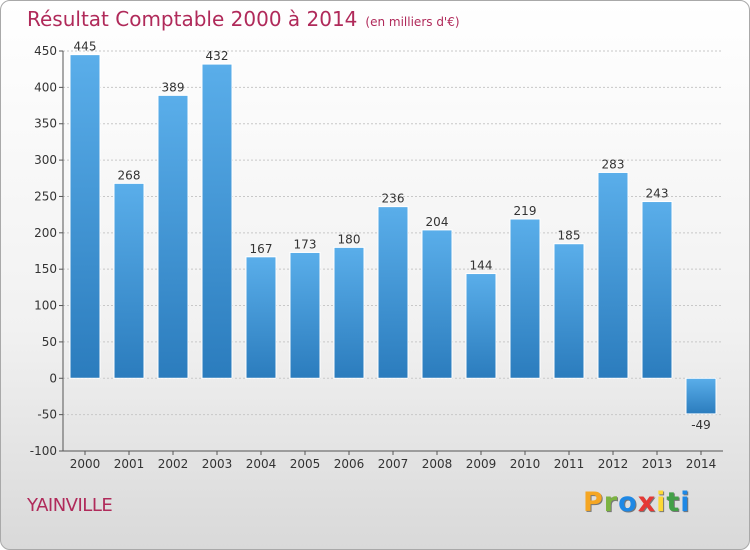 This screenshot has height=550, width=750. What do you see at coordinates (217, 464) in the screenshot?
I see `x-tick-label: 2003` at bounding box center [217, 464].